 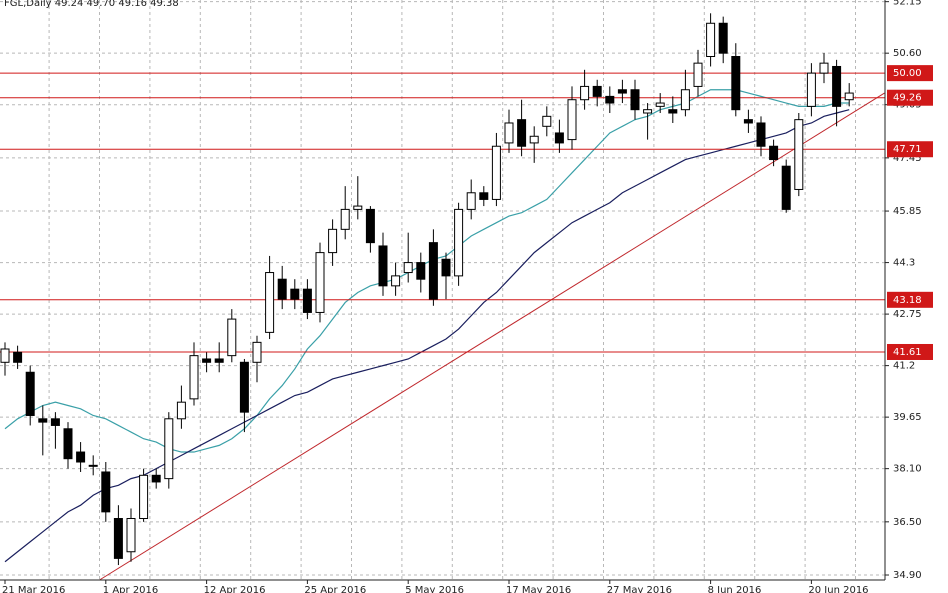 I want to click on x-tick-label: 8 Jun 2016, so click(x=735, y=589).